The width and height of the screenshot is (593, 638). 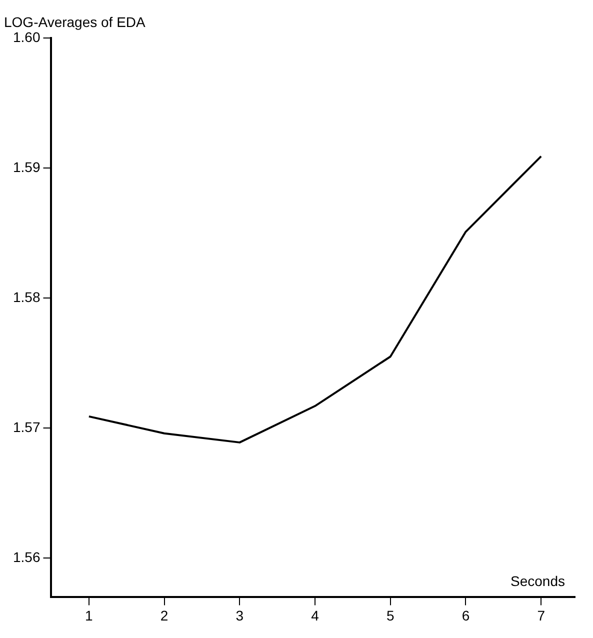 I want to click on x-tick-label: 3, so click(x=240, y=615).